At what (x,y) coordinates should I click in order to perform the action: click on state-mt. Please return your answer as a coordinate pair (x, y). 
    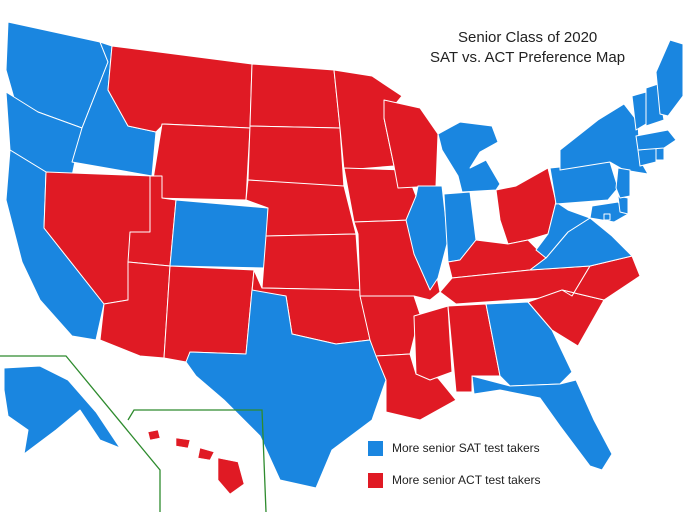
    Looking at the image, I should click on (180, 89).